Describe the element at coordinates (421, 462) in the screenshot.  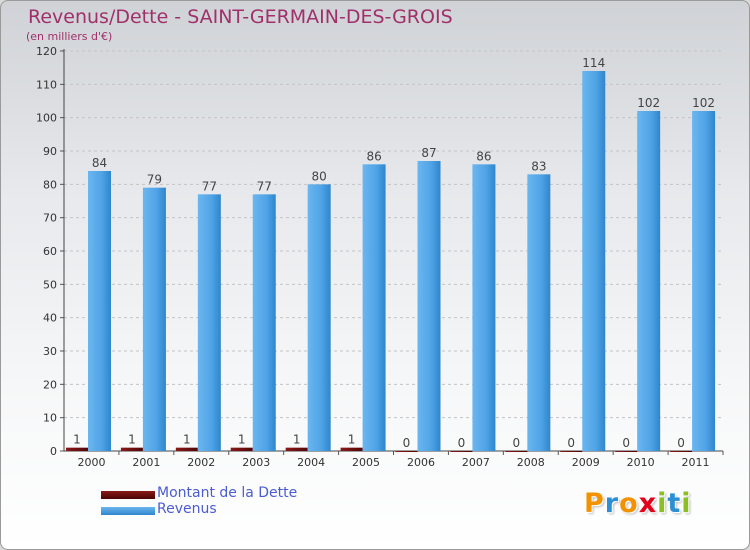
I see `x-tick-label: 2006` at that location.